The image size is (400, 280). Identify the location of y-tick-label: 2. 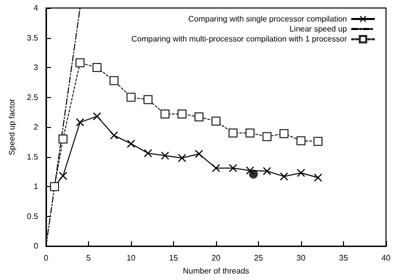
(36, 127).